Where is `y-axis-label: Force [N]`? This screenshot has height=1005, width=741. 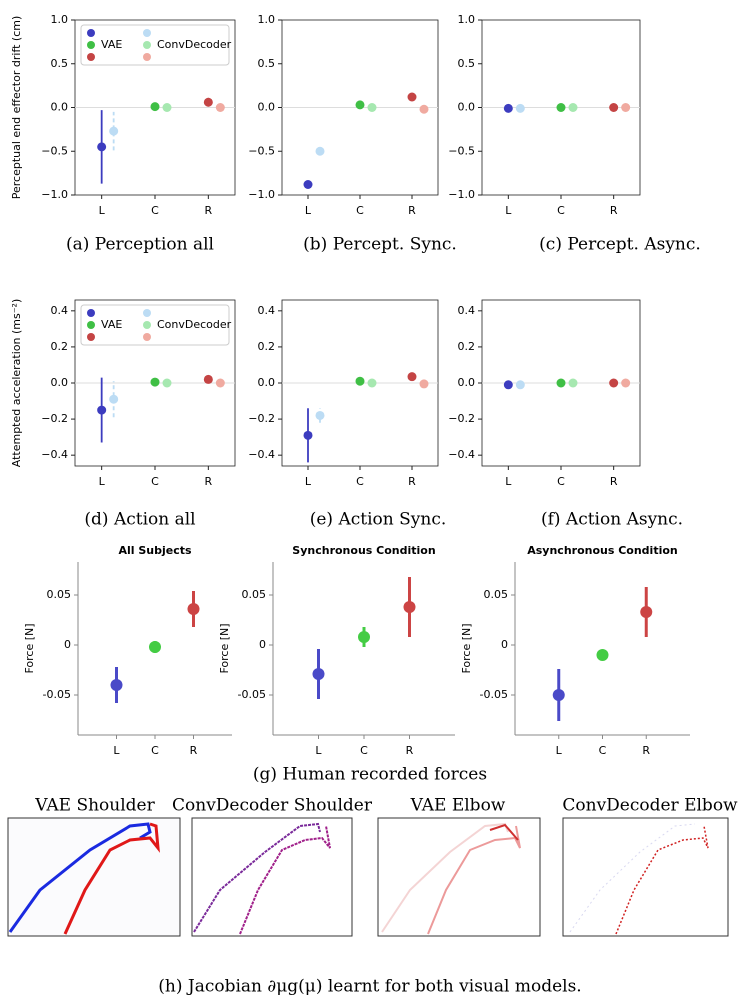
y-axis-label: Force [N] is located at coordinates (224, 648).